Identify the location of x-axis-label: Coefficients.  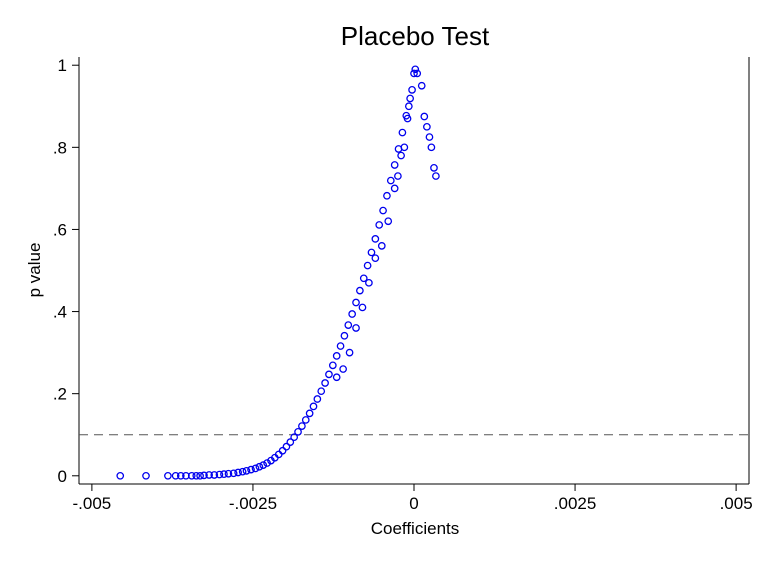
(415, 528).